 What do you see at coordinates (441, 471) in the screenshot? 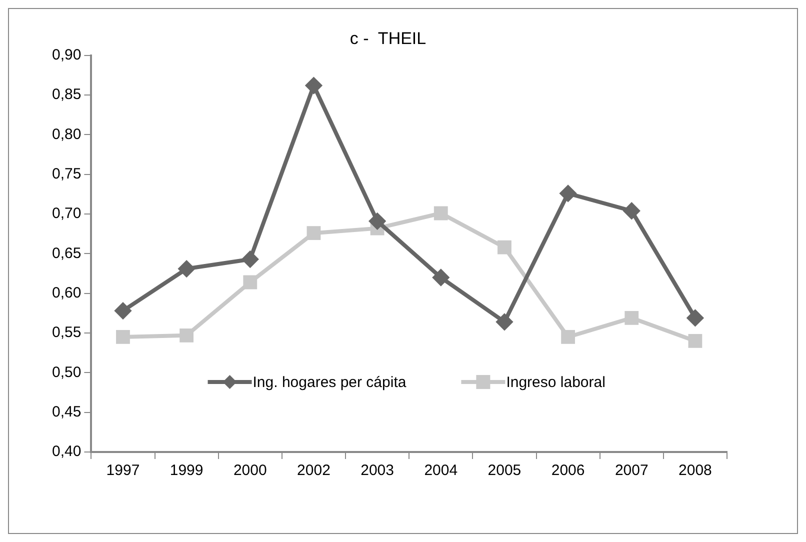
I see `x-tick-label: 2004` at bounding box center [441, 471].